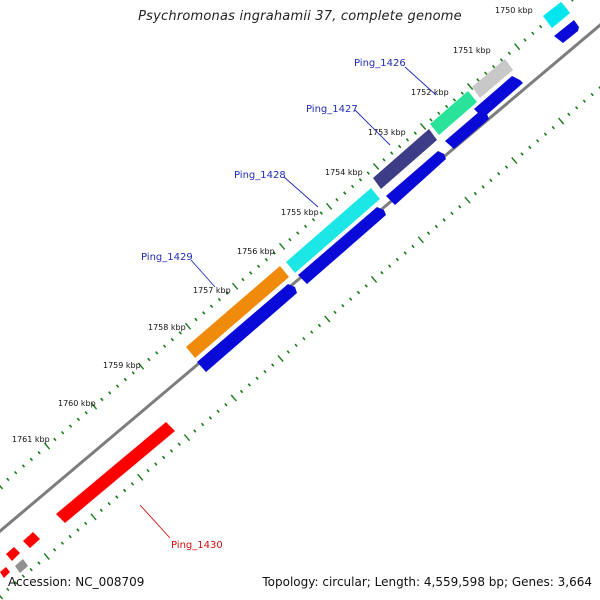 This screenshot has width=600, height=600. Describe the element at coordinates (77, 403) in the screenshot. I see `tick-label: 1760 kbp` at that location.